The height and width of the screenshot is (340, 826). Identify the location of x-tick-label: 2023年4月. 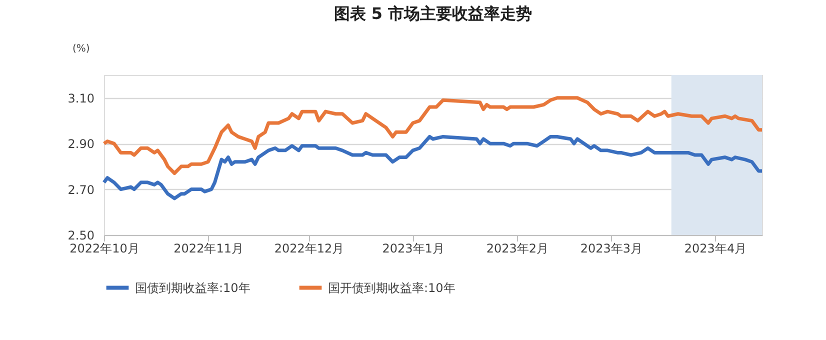
(715, 249).